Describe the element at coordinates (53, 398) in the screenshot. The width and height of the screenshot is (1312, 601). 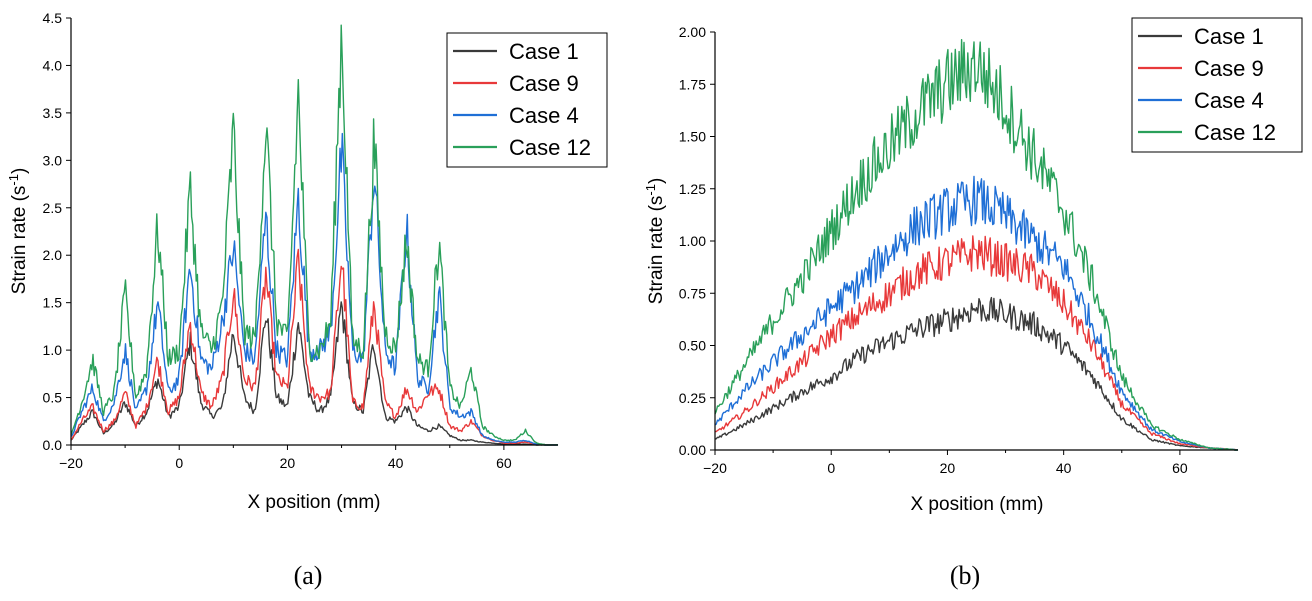
I see `y-tick-label: 0.5` at that location.